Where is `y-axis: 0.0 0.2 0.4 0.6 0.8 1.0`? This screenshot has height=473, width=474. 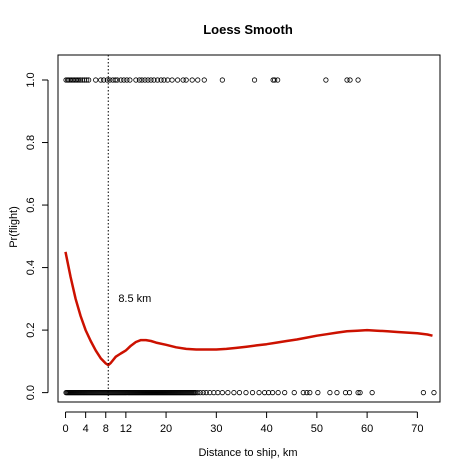
y-axis: 0.0 0.2 0.4 0.6 0.8 1.0 is located at coordinates (37, 236).